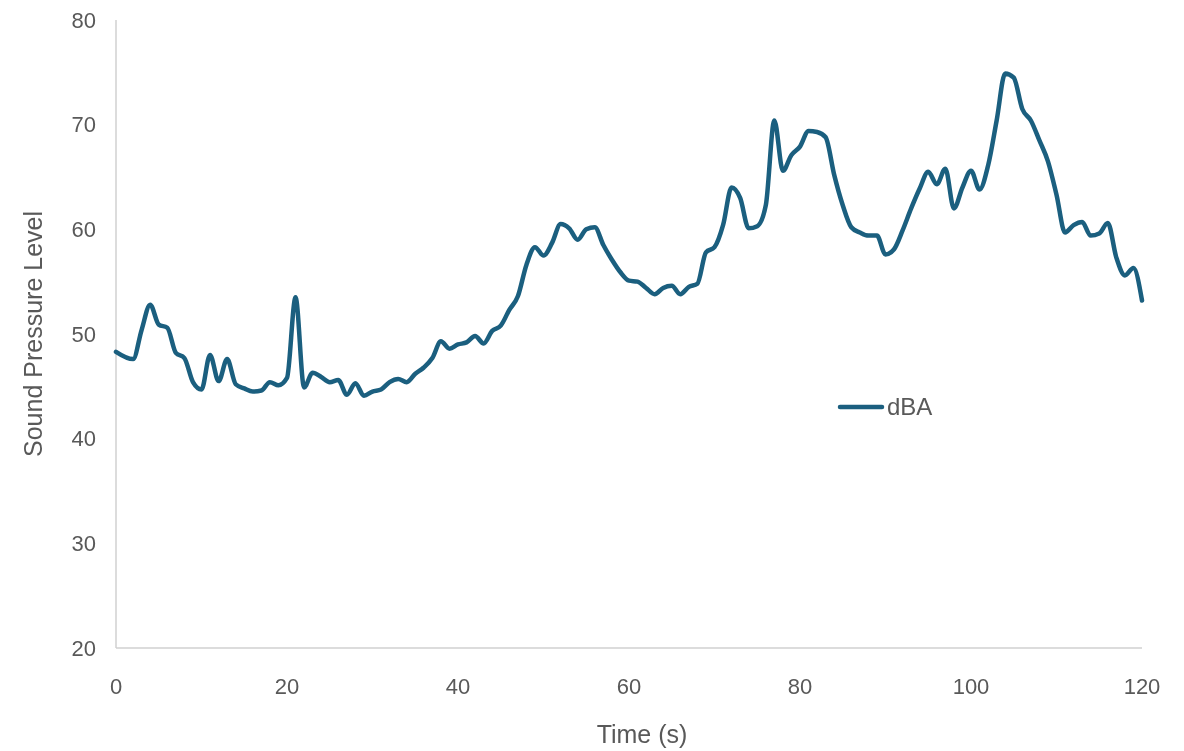 The height and width of the screenshot is (751, 1184). Describe the element at coordinates (1142, 686) in the screenshot. I see `x-tick-label: 120` at that location.